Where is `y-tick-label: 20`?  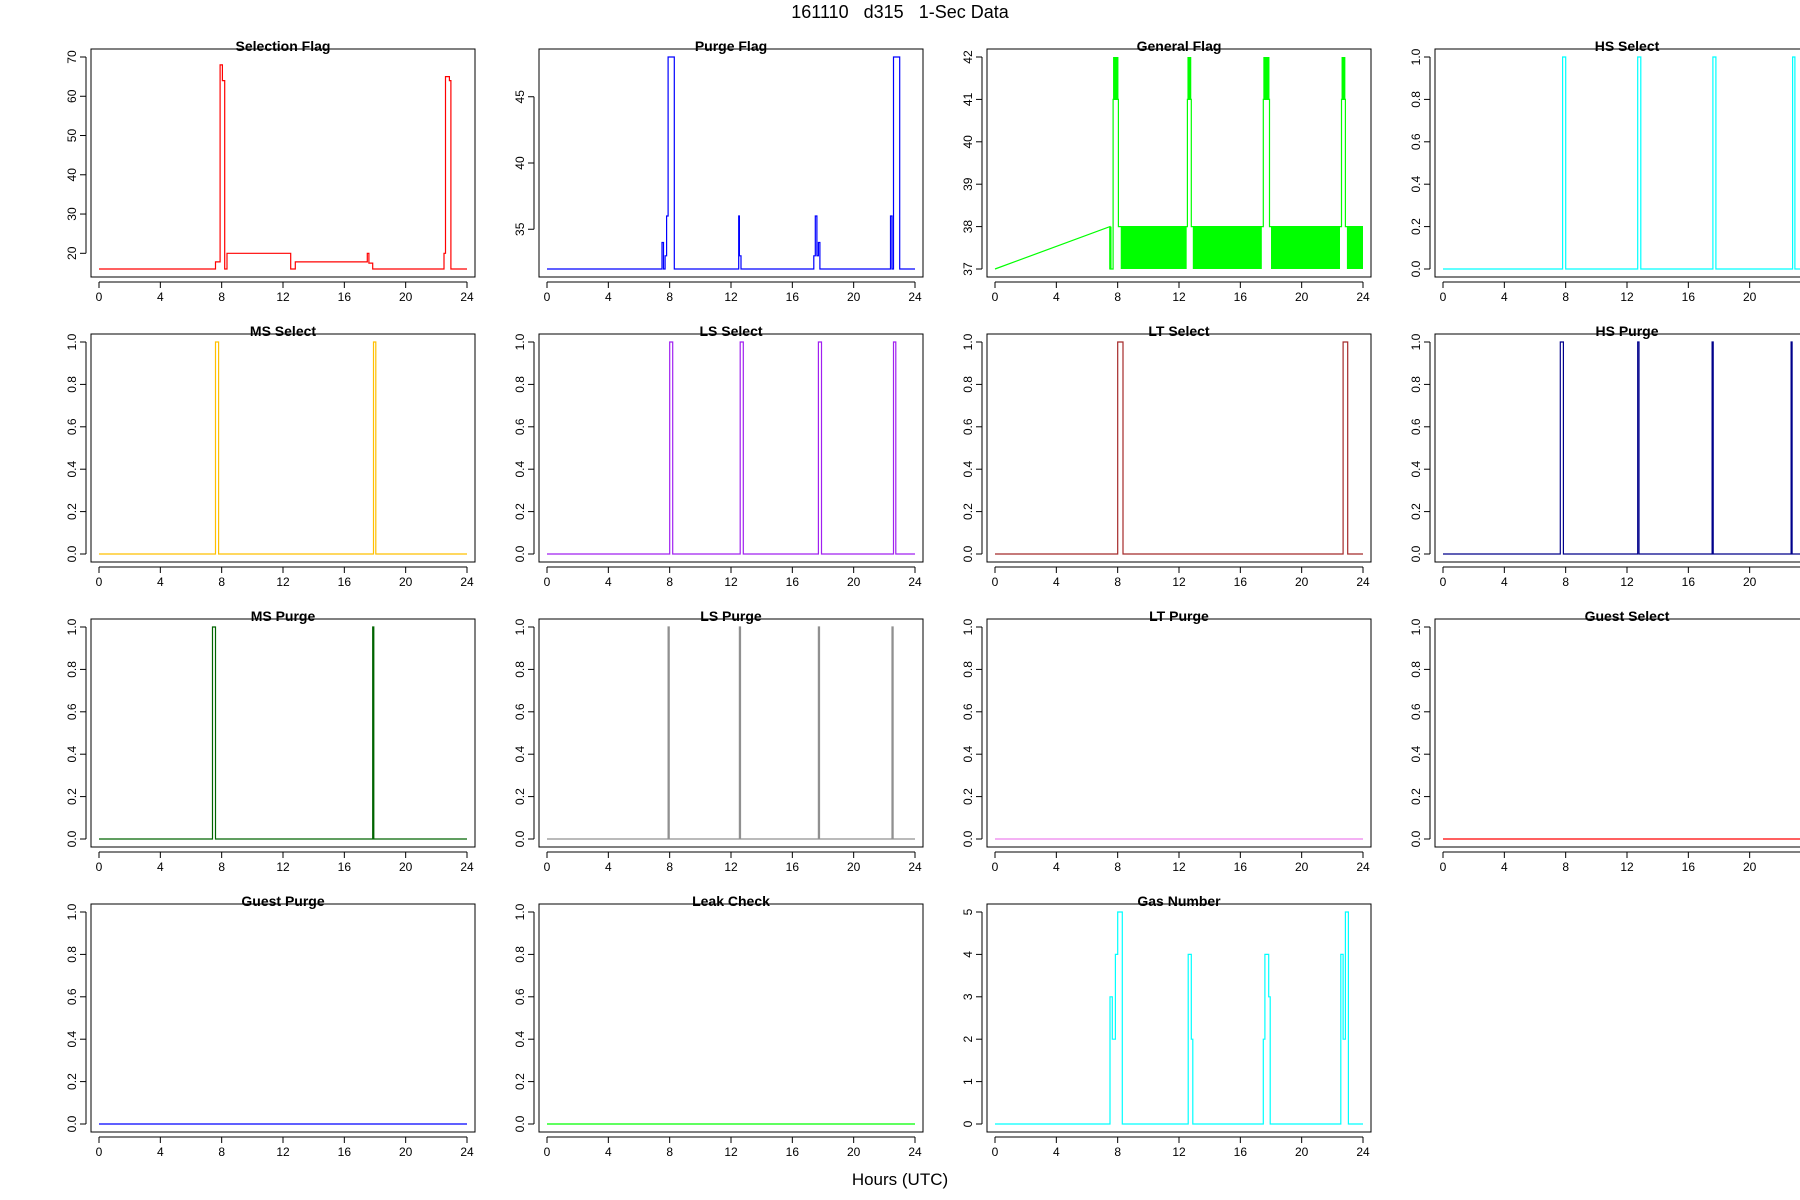 y-tick-label: 20 is located at coordinates (72, 253).